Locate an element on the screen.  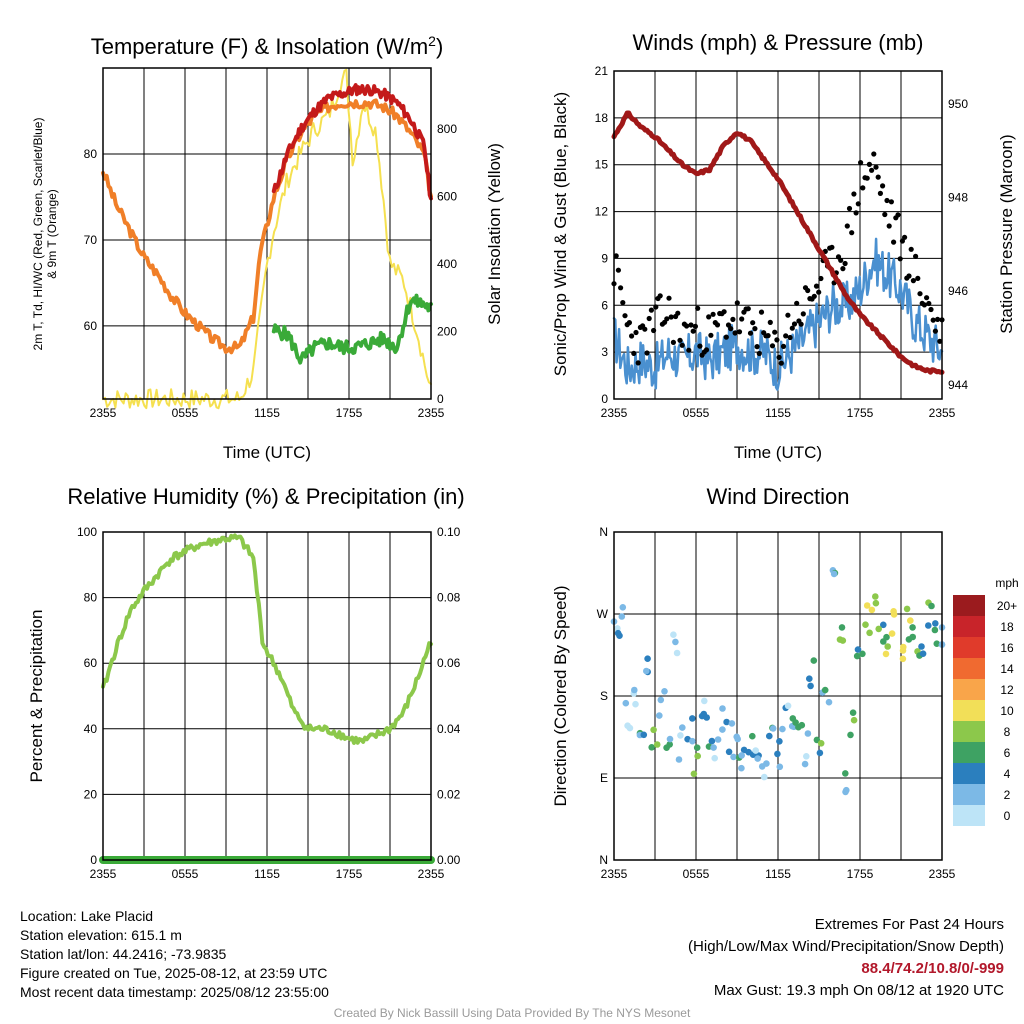
precipitation-y-tick-label: 0.08 is located at coordinates (449, 598).